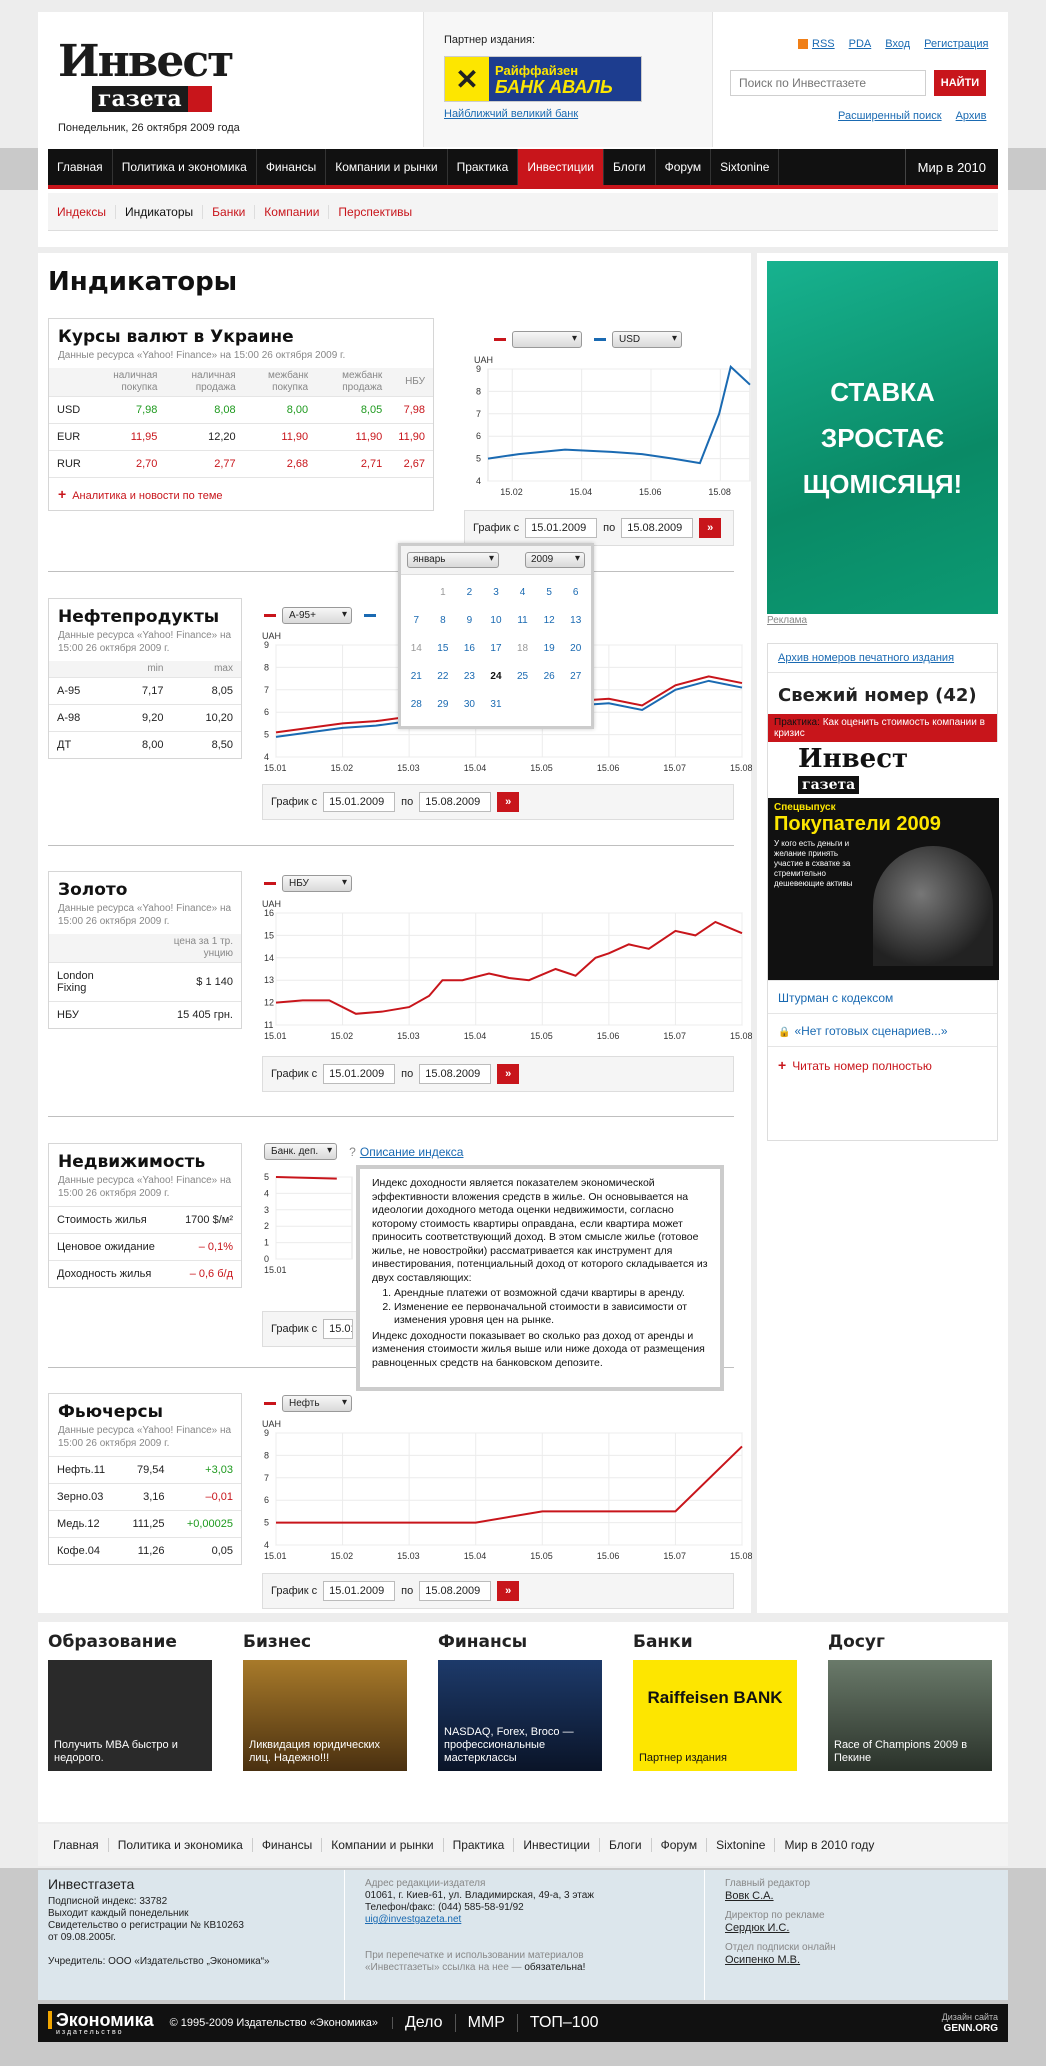 Image resolution: width=1046 pixels, height=2066 pixels. Describe the element at coordinates (241, 493) in the screenshot. I see `analytics-link: Аналитика и новости по теме` at that location.